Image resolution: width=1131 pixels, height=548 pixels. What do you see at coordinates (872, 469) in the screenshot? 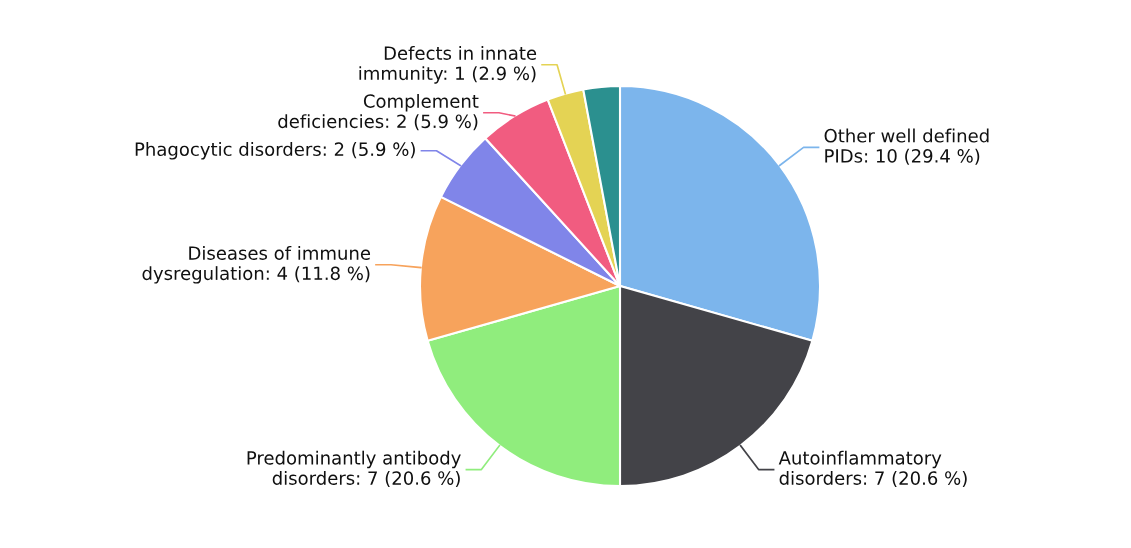
I see `slice-label: Autoinflammatory disorders: 7 (20.6 %)` at bounding box center [872, 469].